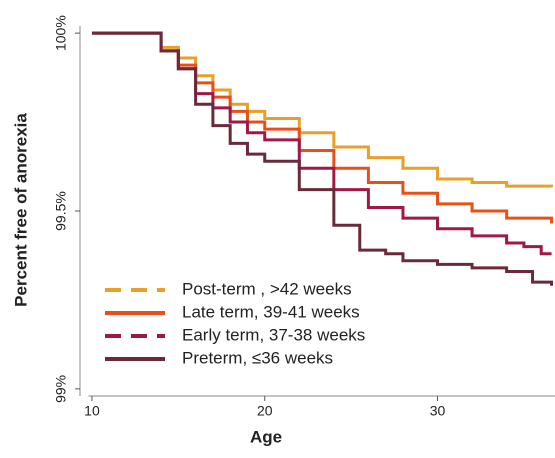 This screenshot has width=555, height=458. Describe the element at coordinates (61, 211) in the screenshot. I see `y-tick-label: 99.5%` at that location.